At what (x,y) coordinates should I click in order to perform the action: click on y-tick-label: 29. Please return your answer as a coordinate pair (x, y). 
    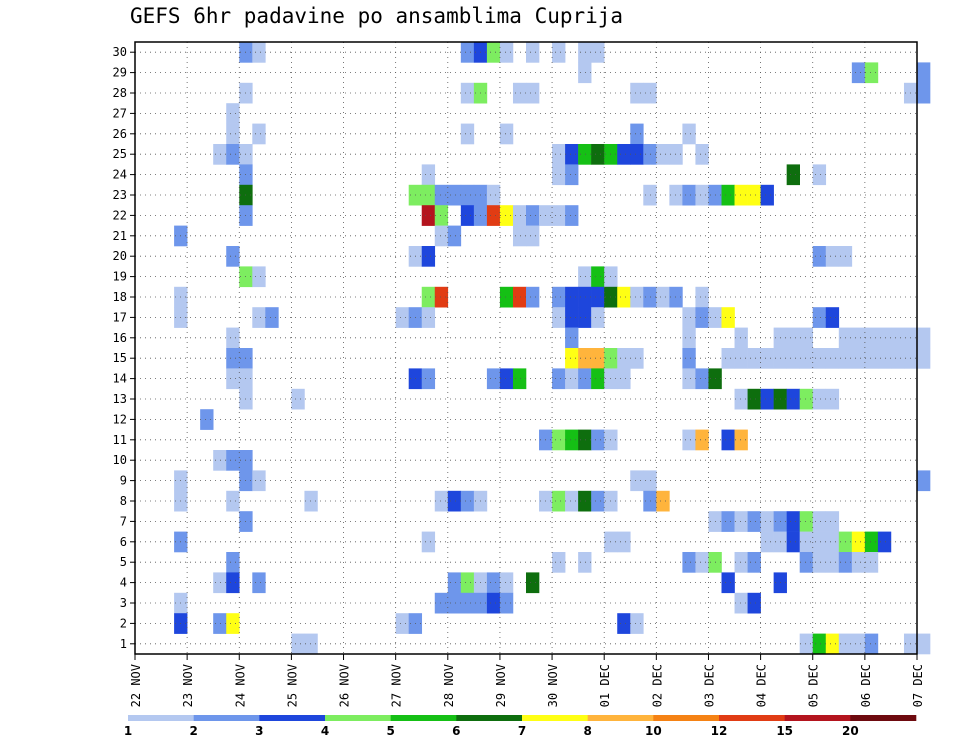
    Looking at the image, I should click on (120, 73).